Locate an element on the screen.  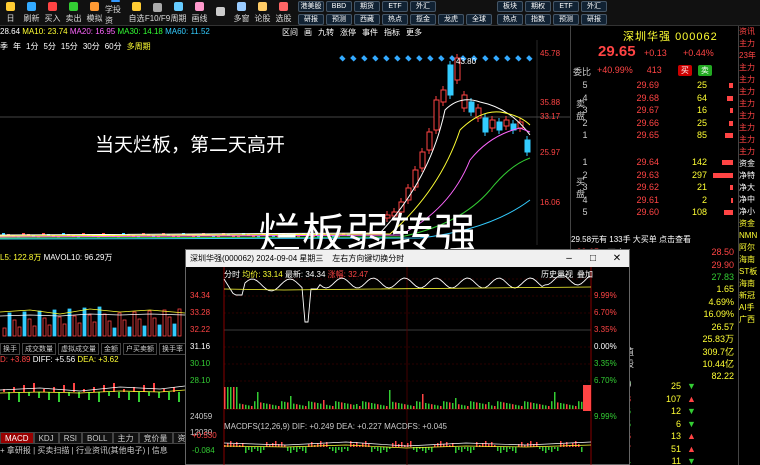
period-tab-3: 5分 is located at coordinates (49, 46).